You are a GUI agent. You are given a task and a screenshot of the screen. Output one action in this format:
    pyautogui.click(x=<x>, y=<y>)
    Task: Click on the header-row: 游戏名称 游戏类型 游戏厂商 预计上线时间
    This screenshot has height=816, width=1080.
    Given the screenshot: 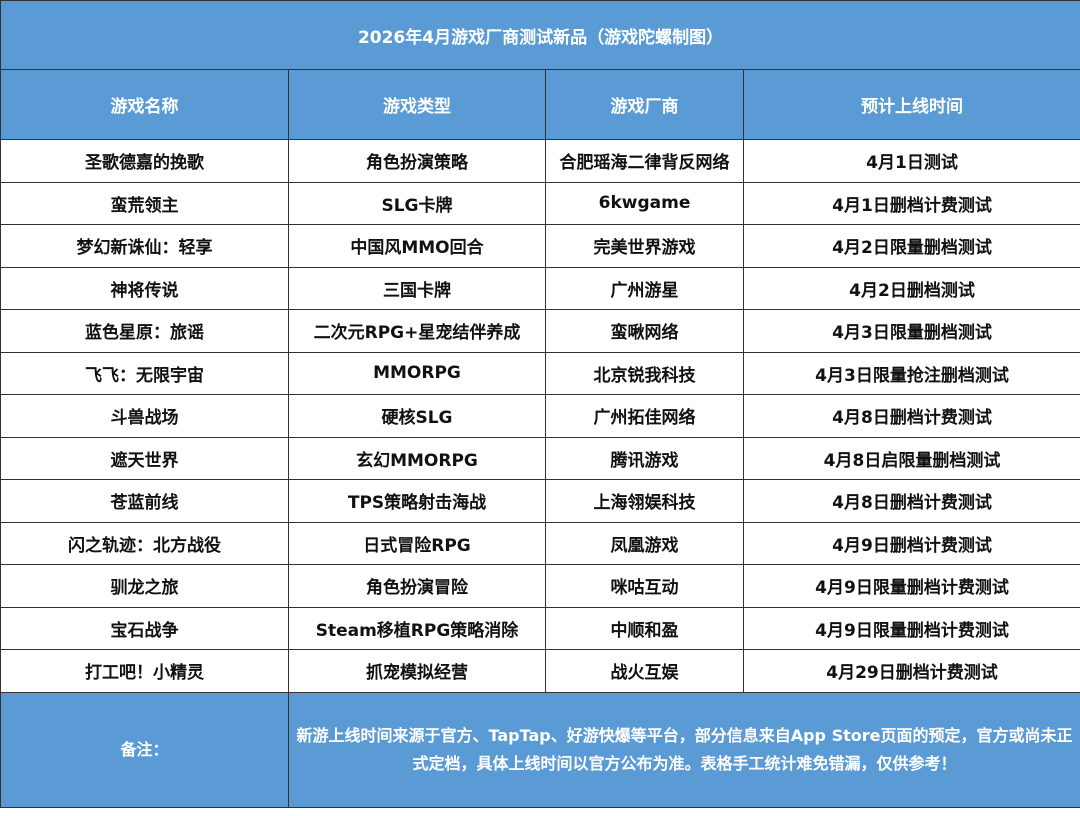 What is the action you would take?
    pyautogui.click(x=540, y=104)
    